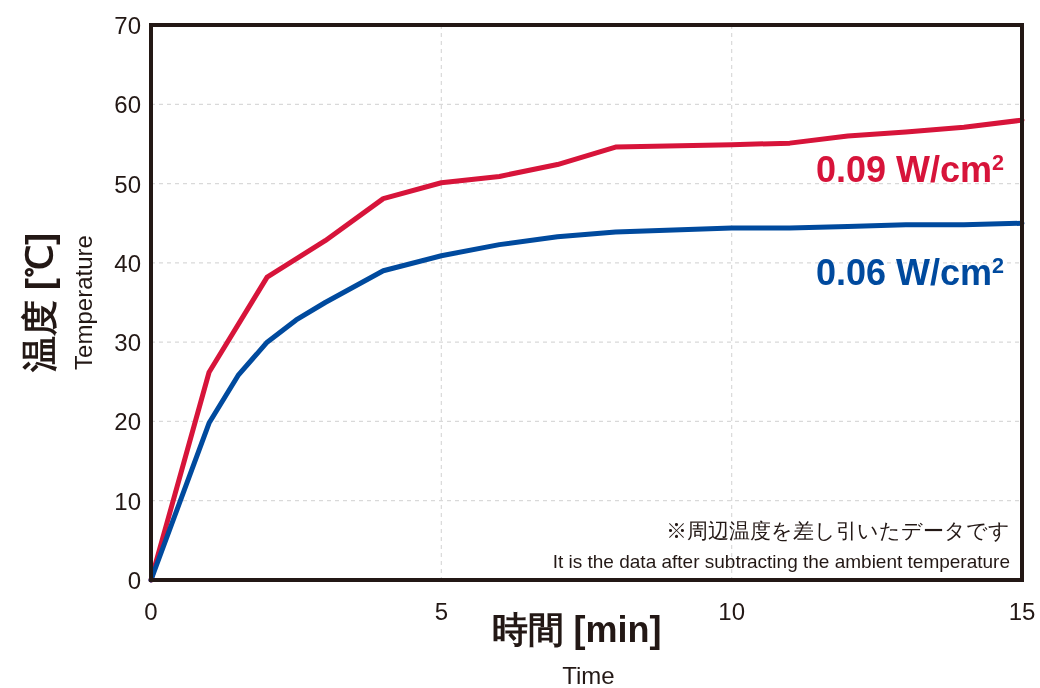 This screenshot has height=688, width=1040. Describe the element at coordinates (134, 580) in the screenshot. I see `y-tick-label: 0` at that location.